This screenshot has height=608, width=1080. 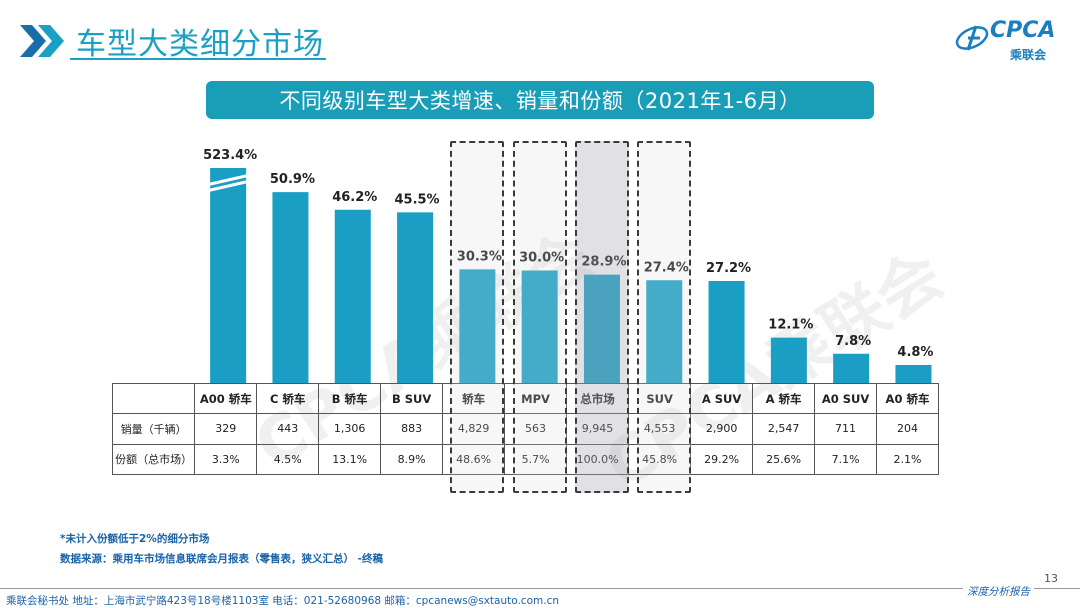 I want to click on table-cell: 443, so click(x=288, y=429).